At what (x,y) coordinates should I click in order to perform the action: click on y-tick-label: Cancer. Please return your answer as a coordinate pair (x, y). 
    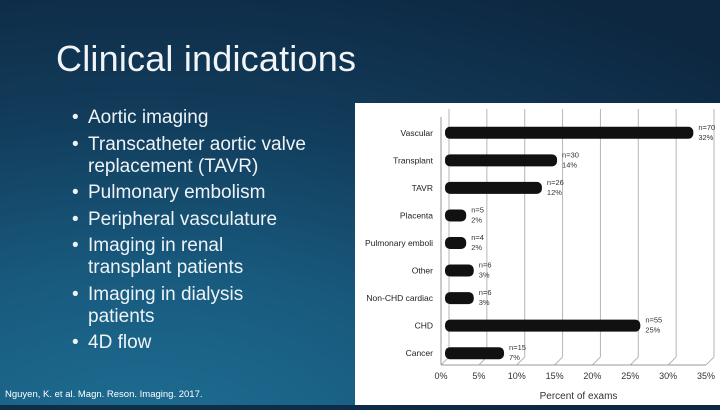
    Looking at the image, I should click on (420, 353).